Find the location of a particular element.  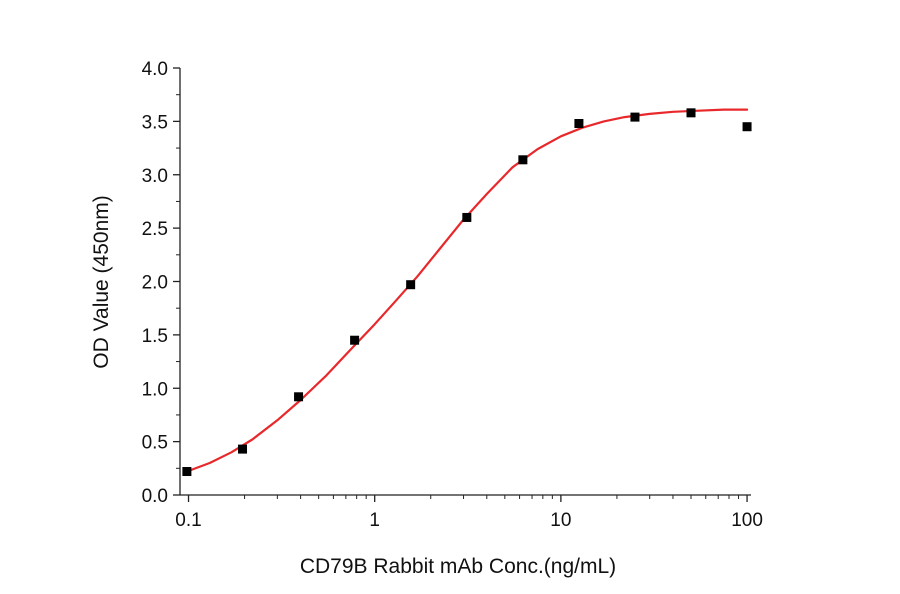

x-tick-label: 10 is located at coordinates (560, 520).